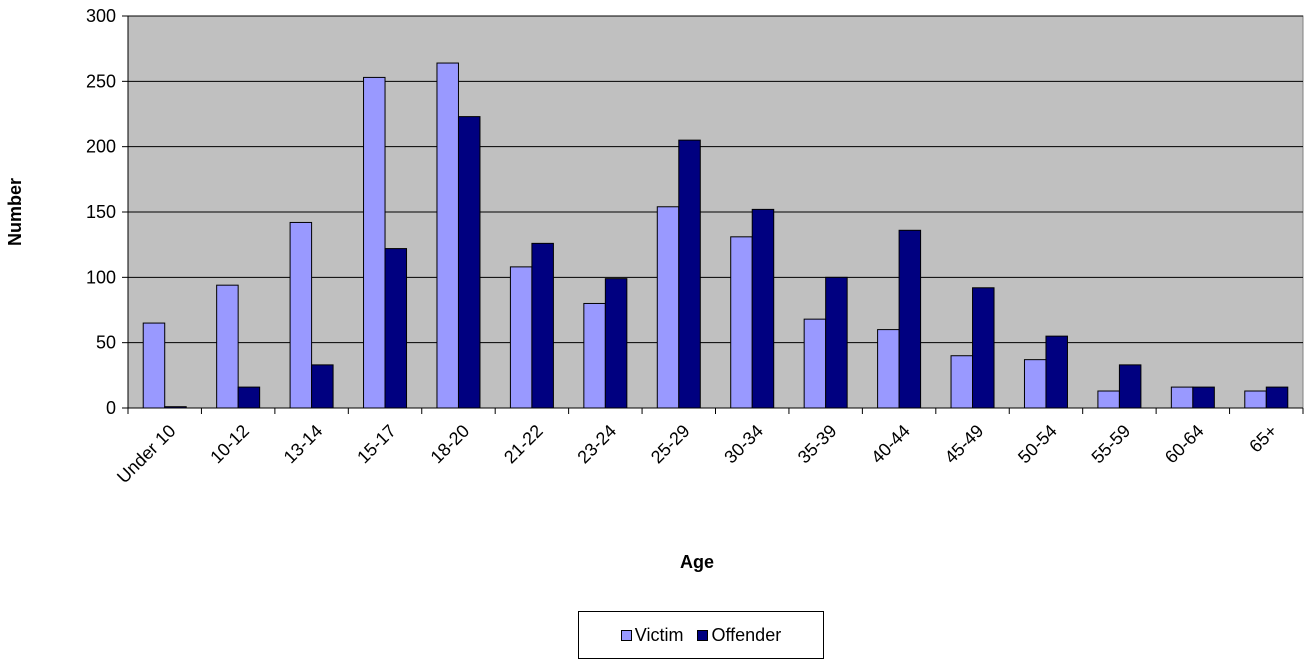 This screenshot has width=1304, height=660. Describe the element at coordinates (746, 634) in the screenshot. I see `legend-label-offender: Offender` at that location.